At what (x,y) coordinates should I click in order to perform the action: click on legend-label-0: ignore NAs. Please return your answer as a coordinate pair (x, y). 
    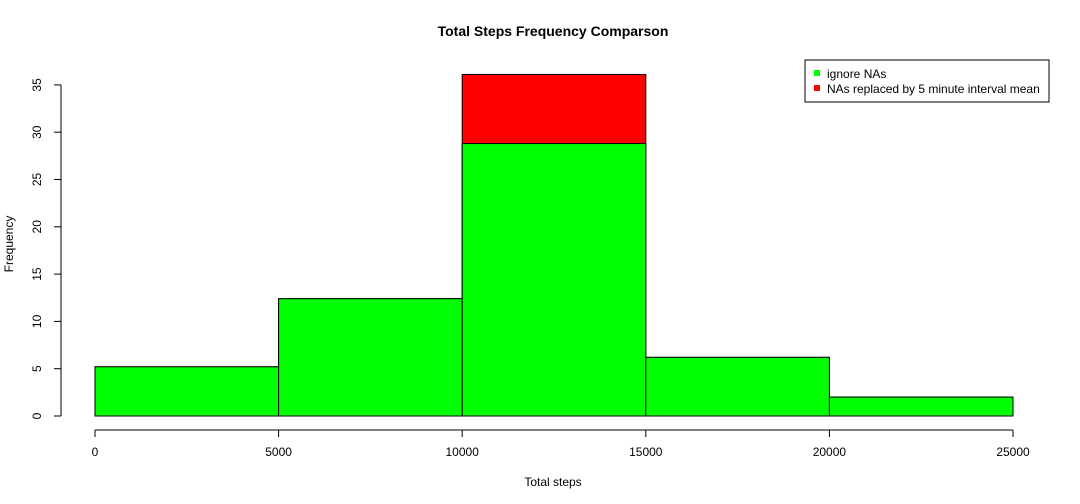
    Looking at the image, I should click on (856, 74).